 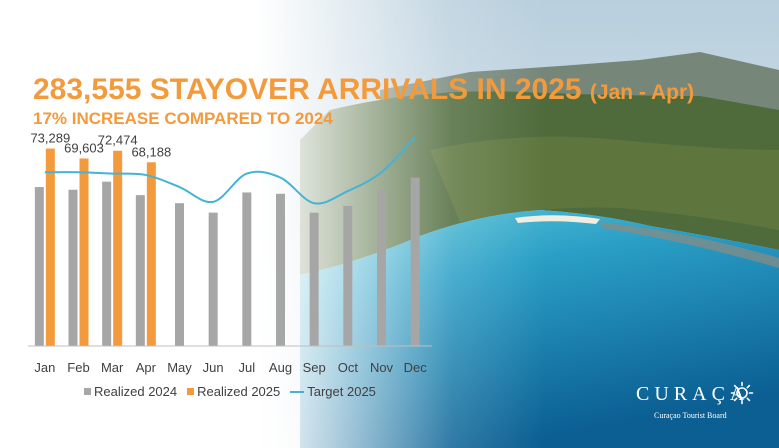 What do you see at coordinates (179, 367) in the screenshot?
I see `x-tick-may: May` at bounding box center [179, 367].